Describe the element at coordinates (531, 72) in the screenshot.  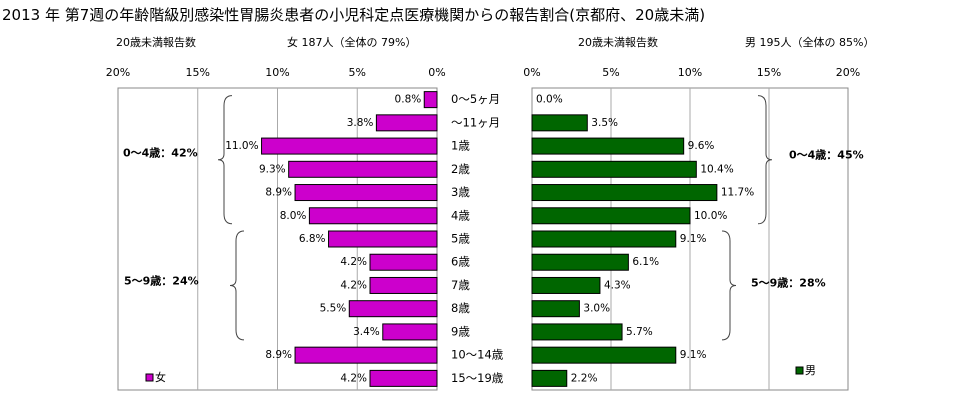
I see `right-x-tick-label: 0%` at that location.